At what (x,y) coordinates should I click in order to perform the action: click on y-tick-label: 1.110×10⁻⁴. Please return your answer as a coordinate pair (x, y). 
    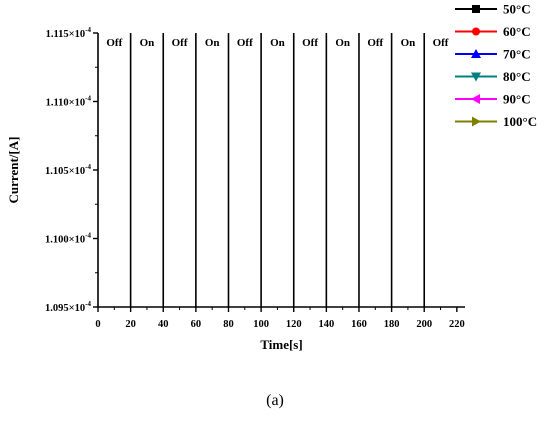
    Looking at the image, I should click on (69, 102).